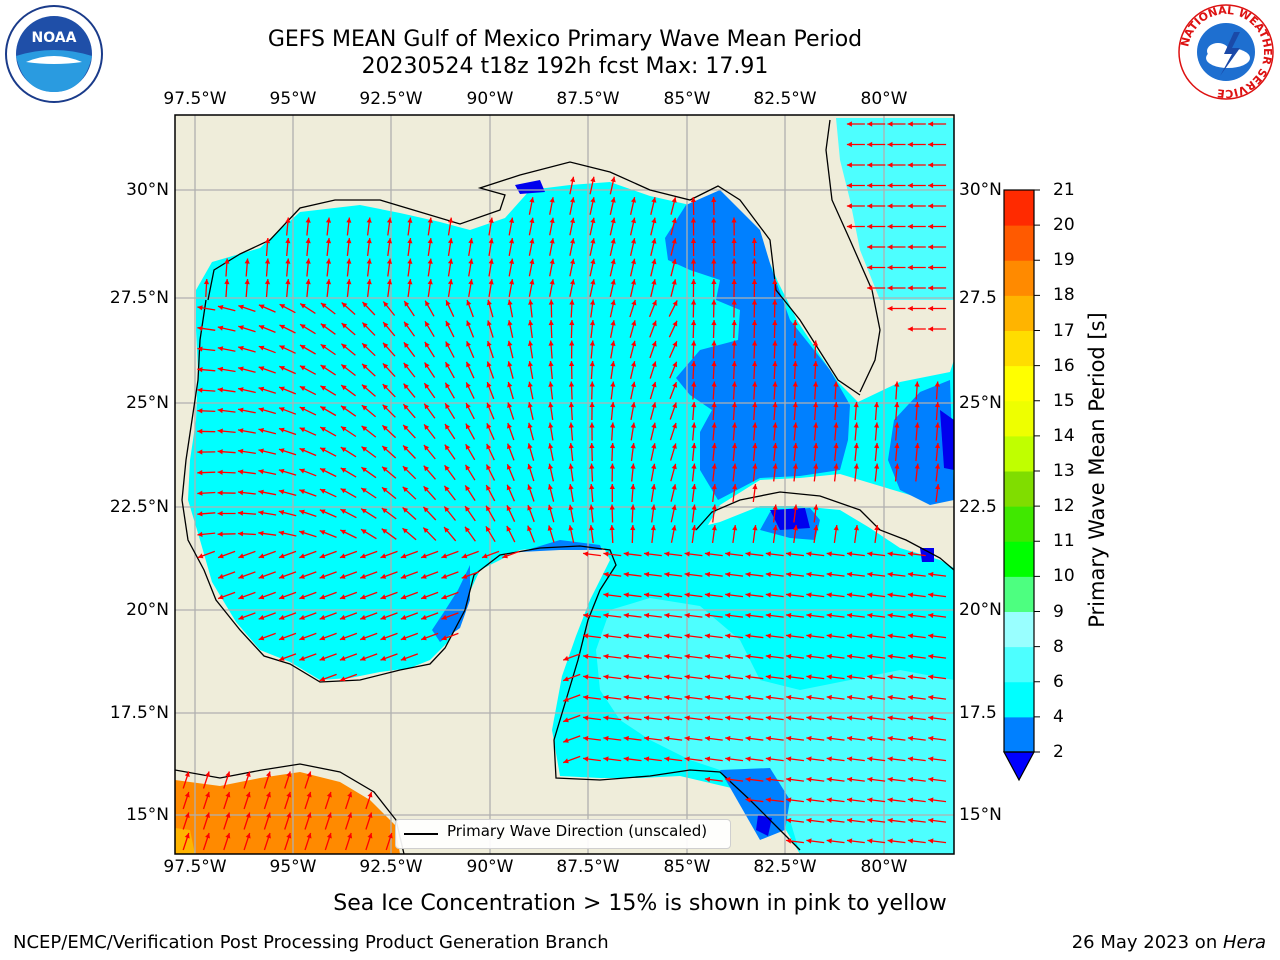  What do you see at coordinates (54, 54) in the screenshot?
I see `noaa-logo: NOAA` at bounding box center [54, 54].